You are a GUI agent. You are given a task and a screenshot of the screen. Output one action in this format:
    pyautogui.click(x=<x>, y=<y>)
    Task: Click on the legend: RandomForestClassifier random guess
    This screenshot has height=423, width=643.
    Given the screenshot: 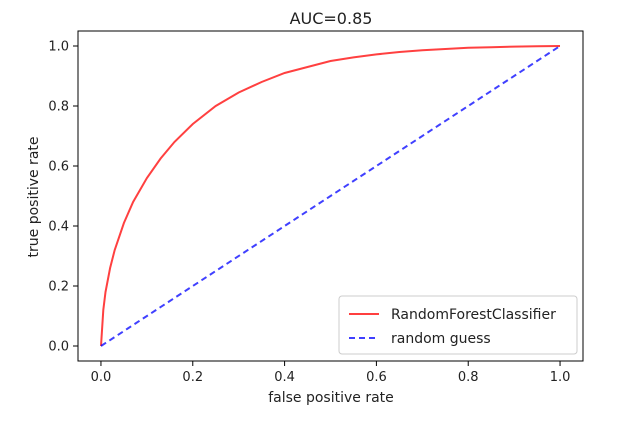 What is the action you would take?
    pyautogui.click(x=458, y=325)
    